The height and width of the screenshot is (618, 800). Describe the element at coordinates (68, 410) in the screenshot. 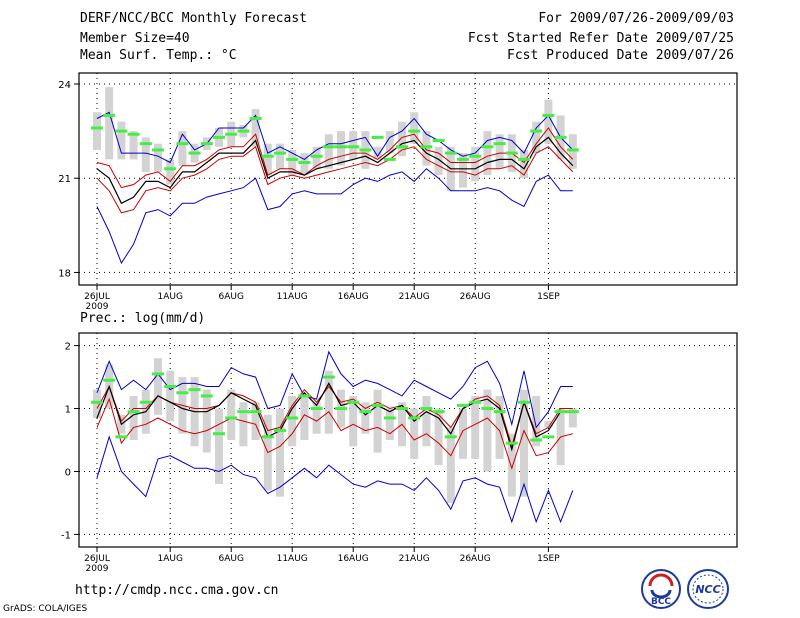

I see `y-tick-label: 1` at that location.